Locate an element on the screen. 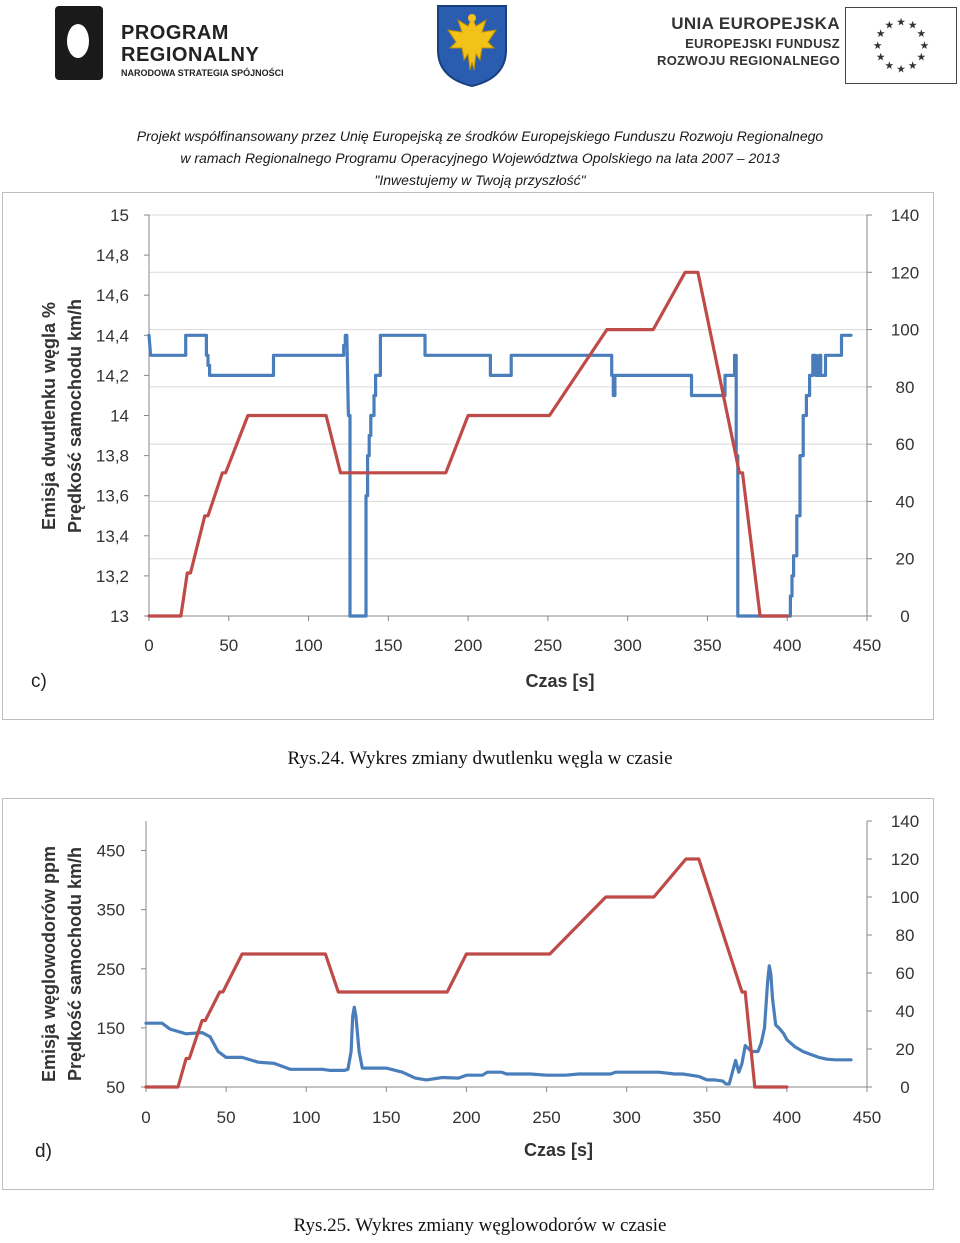 The width and height of the screenshot is (960, 1243). y-axis-label-emission: Emisja węglowodorów ppm is located at coordinates (49, 964).